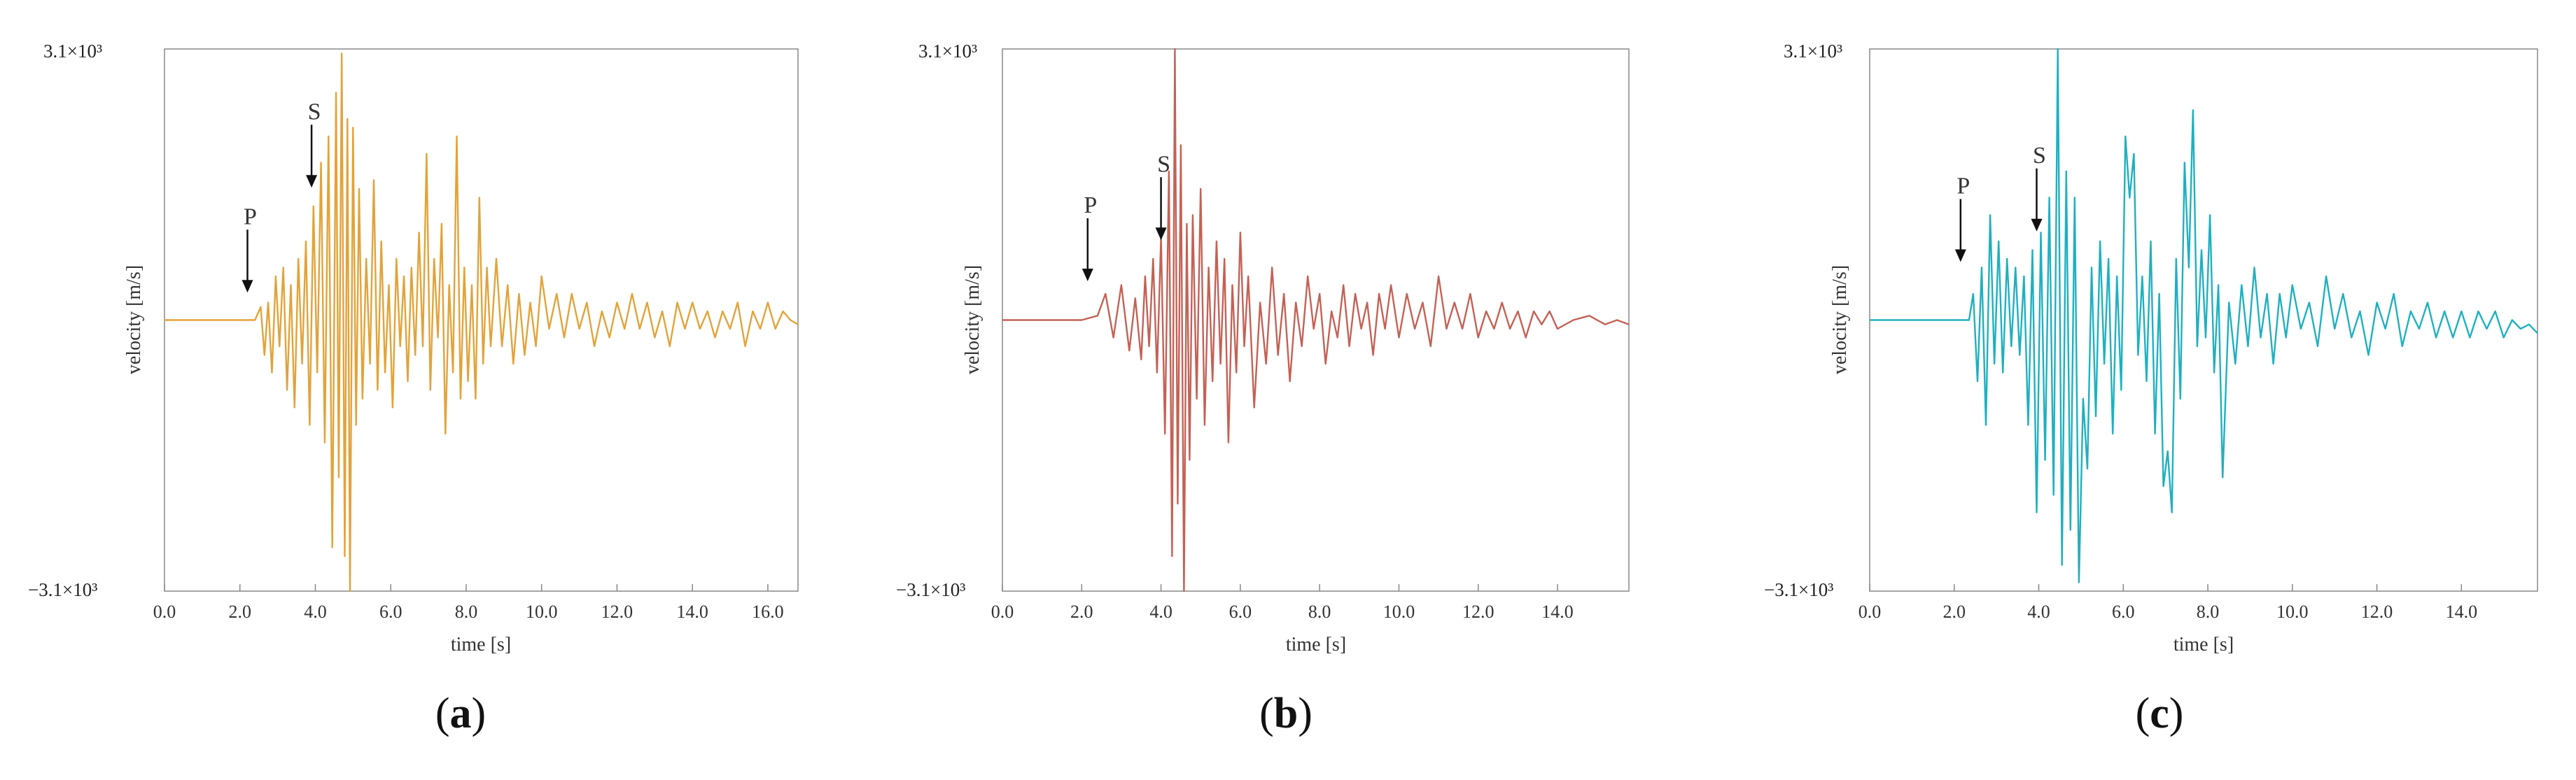 The height and width of the screenshot is (780, 2576). I want to click on panel-caption-b: (b), so click(1285, 713).